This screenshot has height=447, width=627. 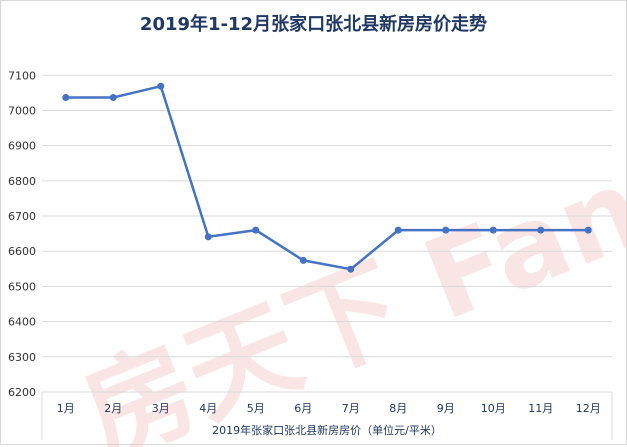 I want to click on y-tick-label: 7000, so click(x=22, y=110).